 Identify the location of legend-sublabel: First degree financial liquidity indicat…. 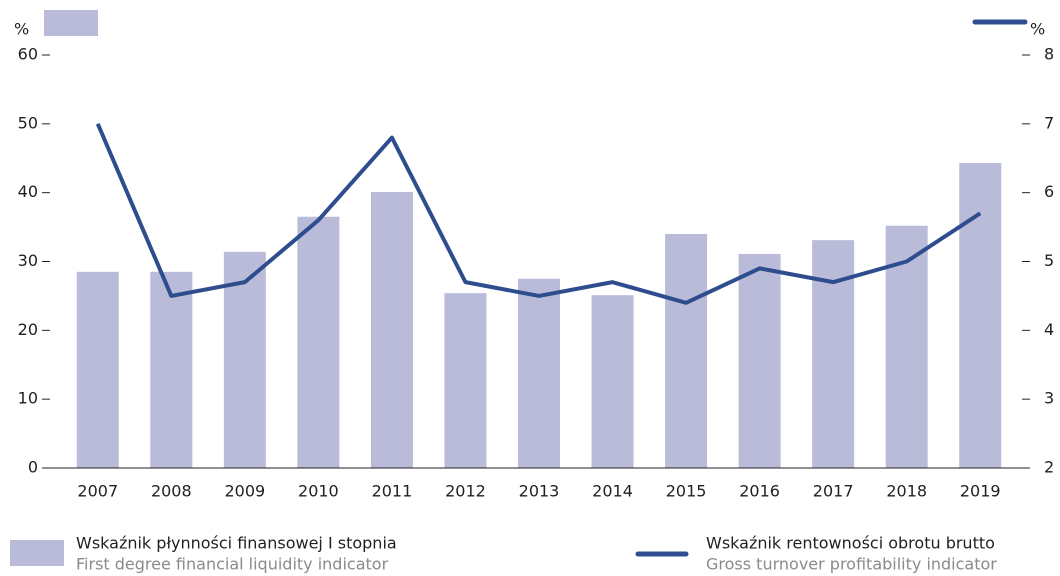
(232, 564).